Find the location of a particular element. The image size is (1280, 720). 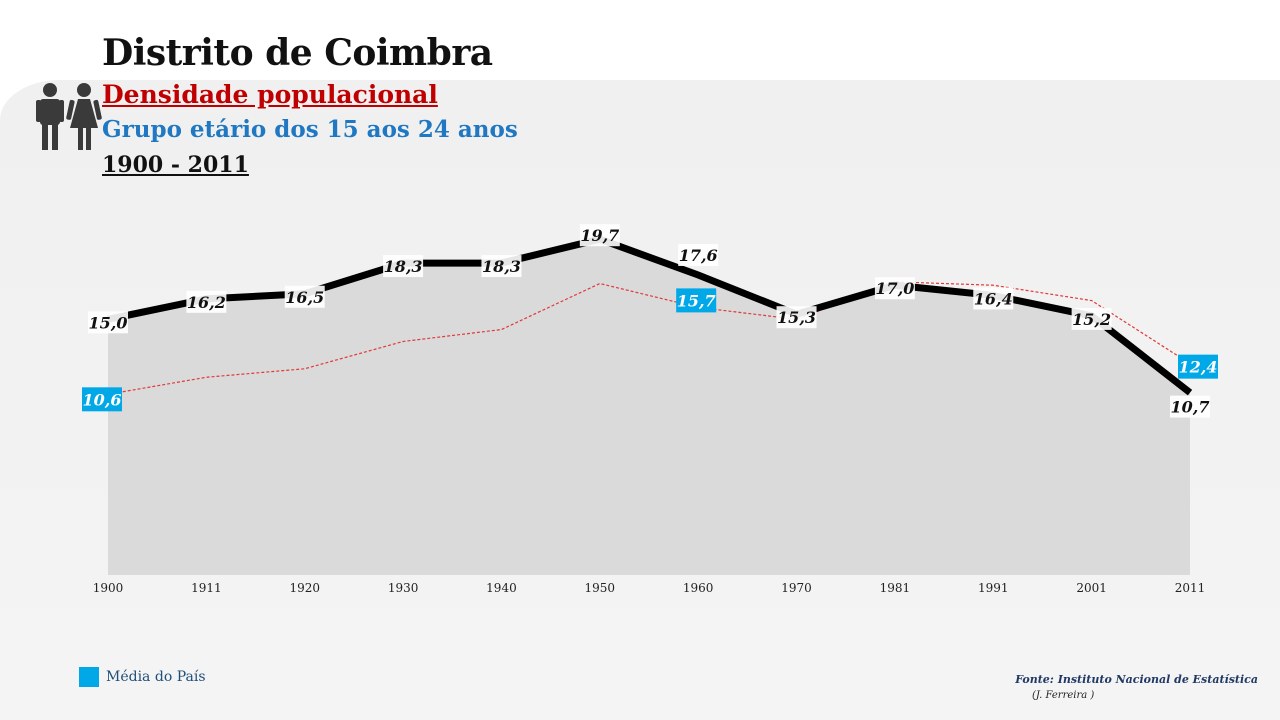

district-data-label: 16,2 is located at coordinates (206, 302).